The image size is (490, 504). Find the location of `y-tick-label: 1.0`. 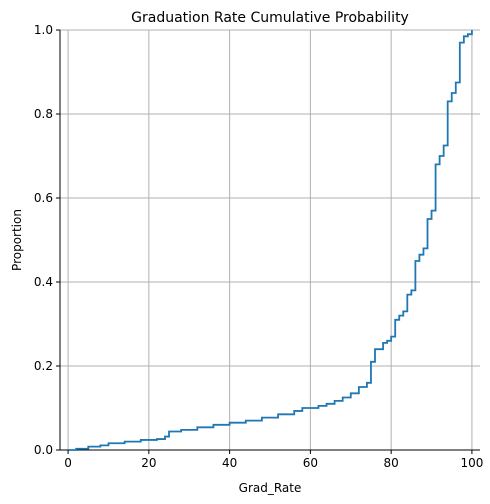

y-tick-label: 1.0 is located at coordinates (43, 30).